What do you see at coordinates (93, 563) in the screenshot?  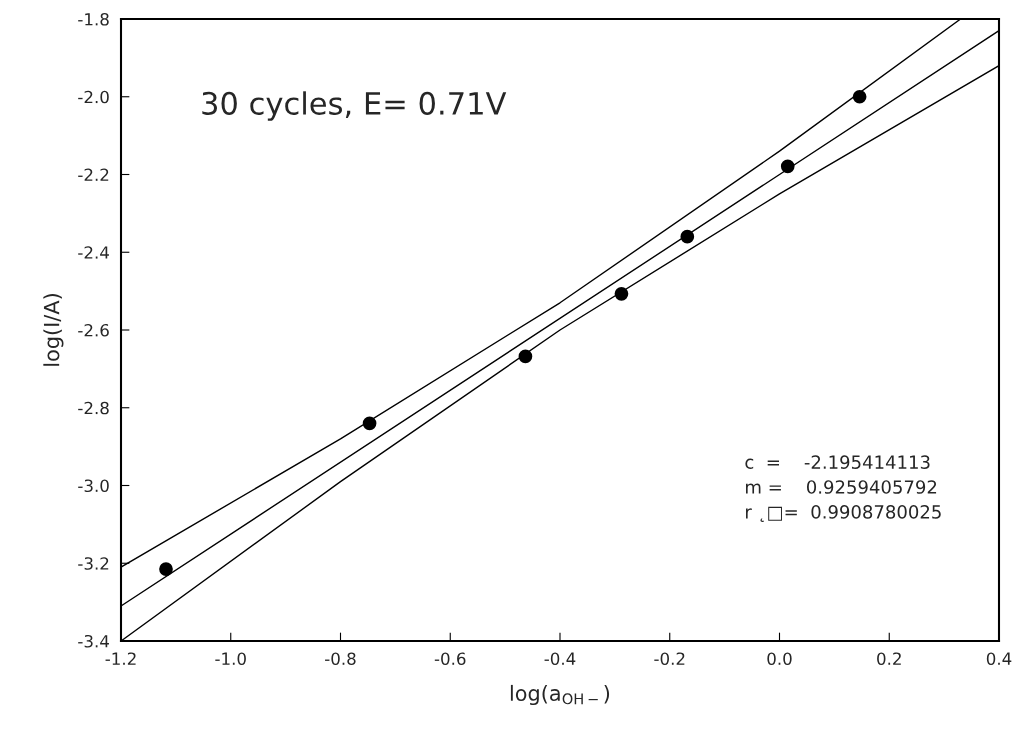 I see `y-tick-label: -3.2` at bounding box center [93, 563].